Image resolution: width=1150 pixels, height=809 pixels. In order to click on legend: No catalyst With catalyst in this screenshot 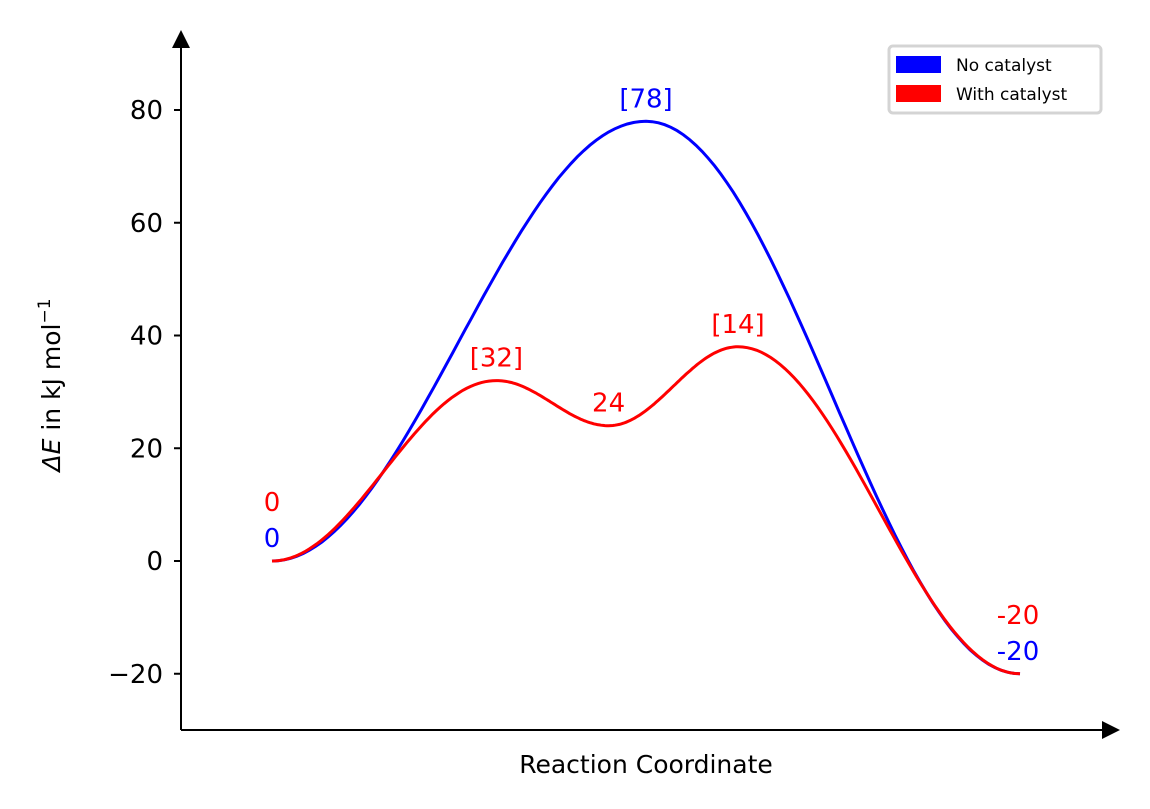, I will do `click(995, 79)`.